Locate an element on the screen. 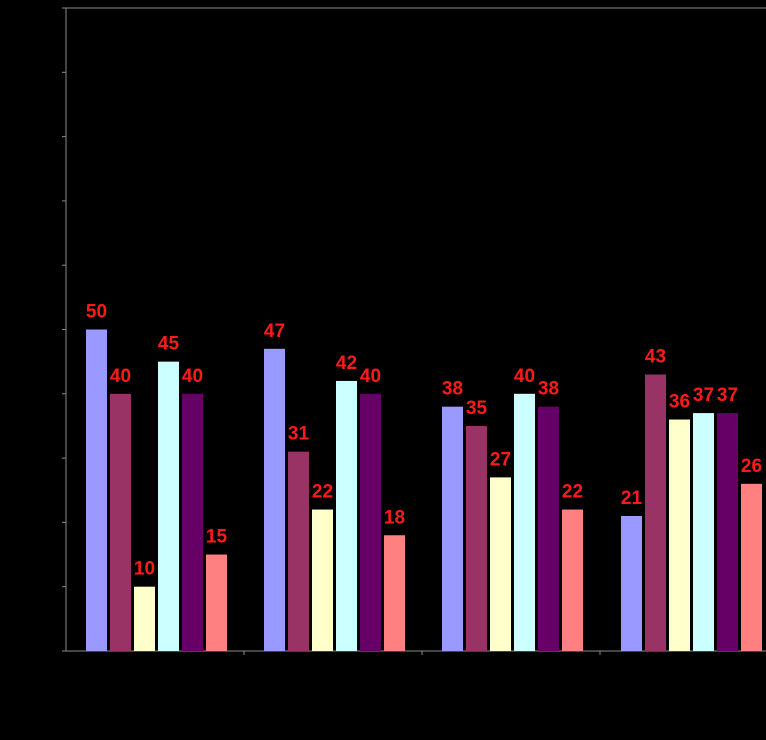 The image size is (766, 740). data-label: 26 is located at coordinates (751, 466).